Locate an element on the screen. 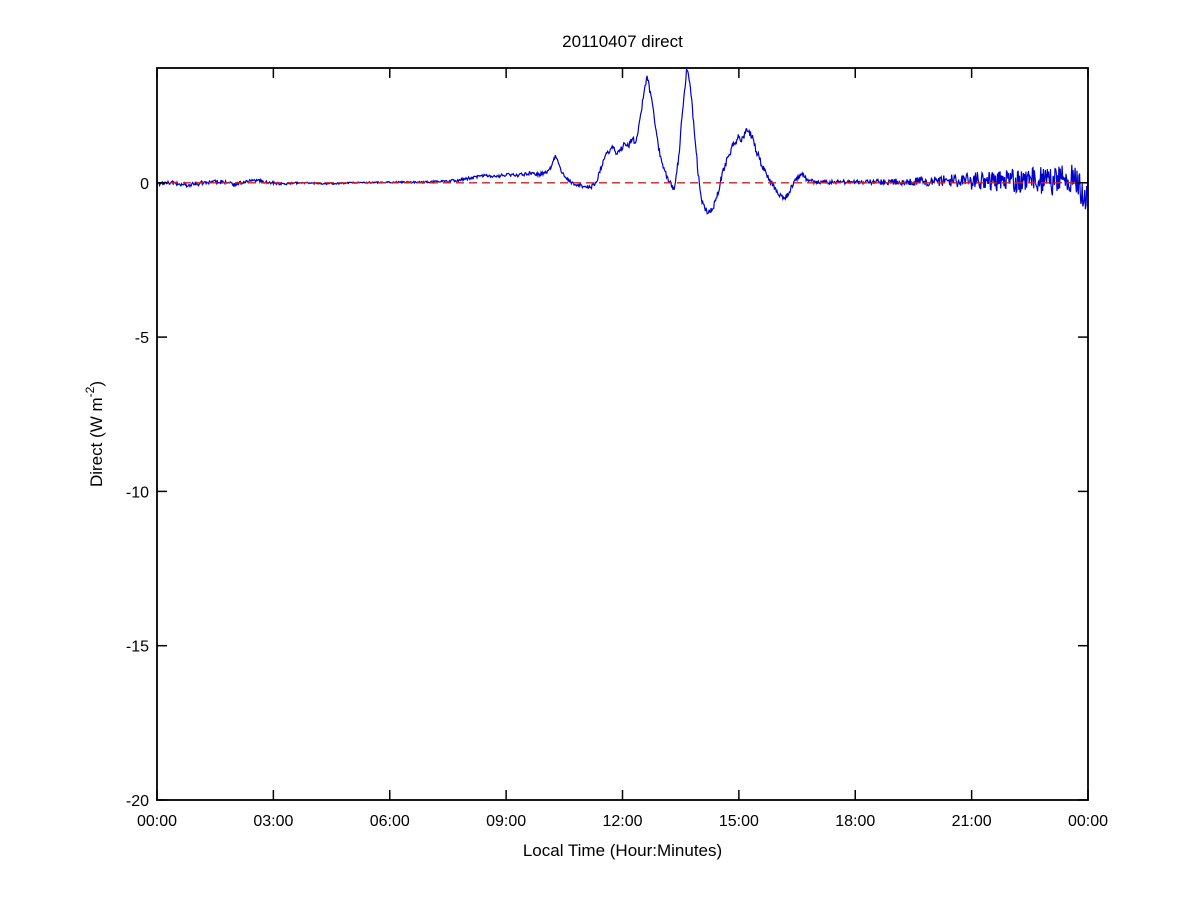 The image size is (1201, 901). series-lines is located at coordinates (622, 141).